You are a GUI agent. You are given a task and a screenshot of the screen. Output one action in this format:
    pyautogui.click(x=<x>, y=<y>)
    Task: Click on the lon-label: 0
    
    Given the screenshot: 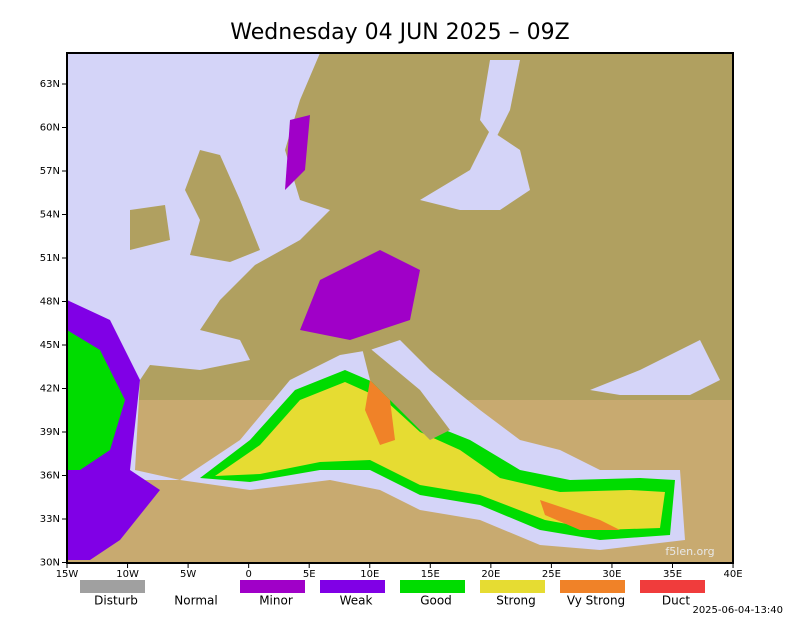 What is the action you would take?
    pyautogui.click(x=248, y=574)
    